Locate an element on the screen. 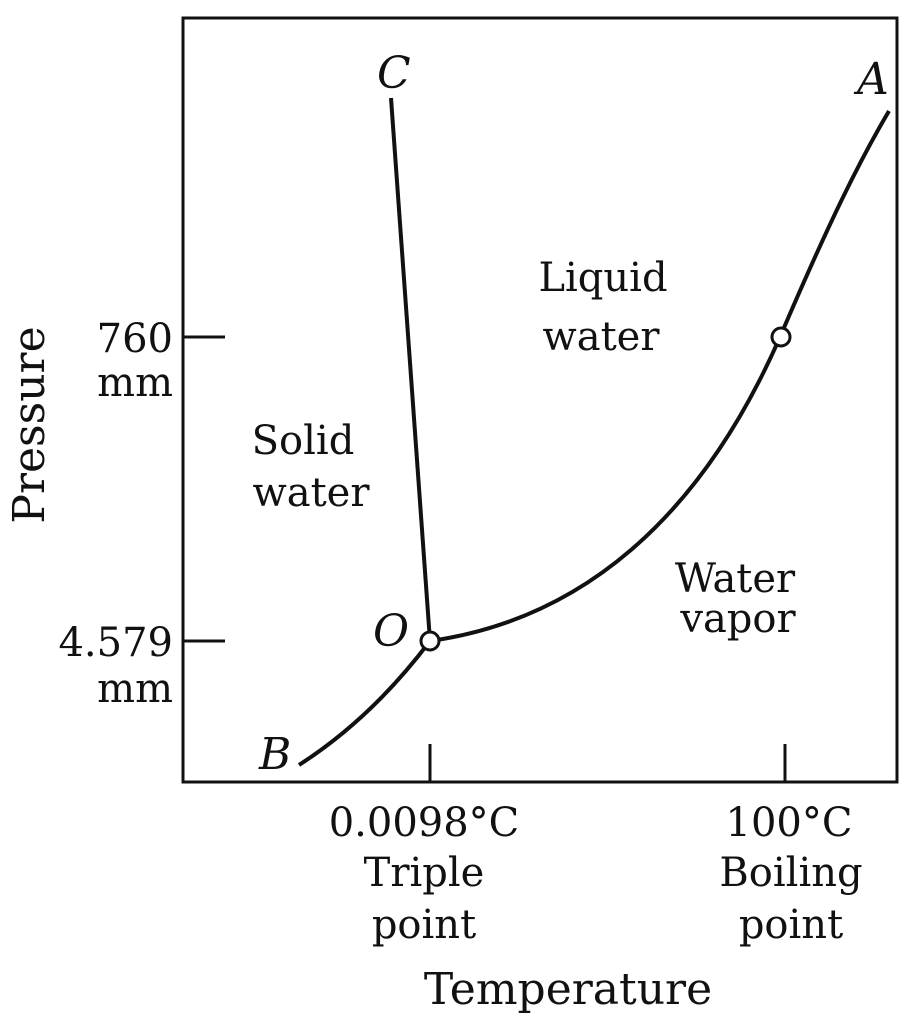 This screenshot has width=918, height=1023. x-tick-label-boiling-line3: point is located at coordinates (791, 925).